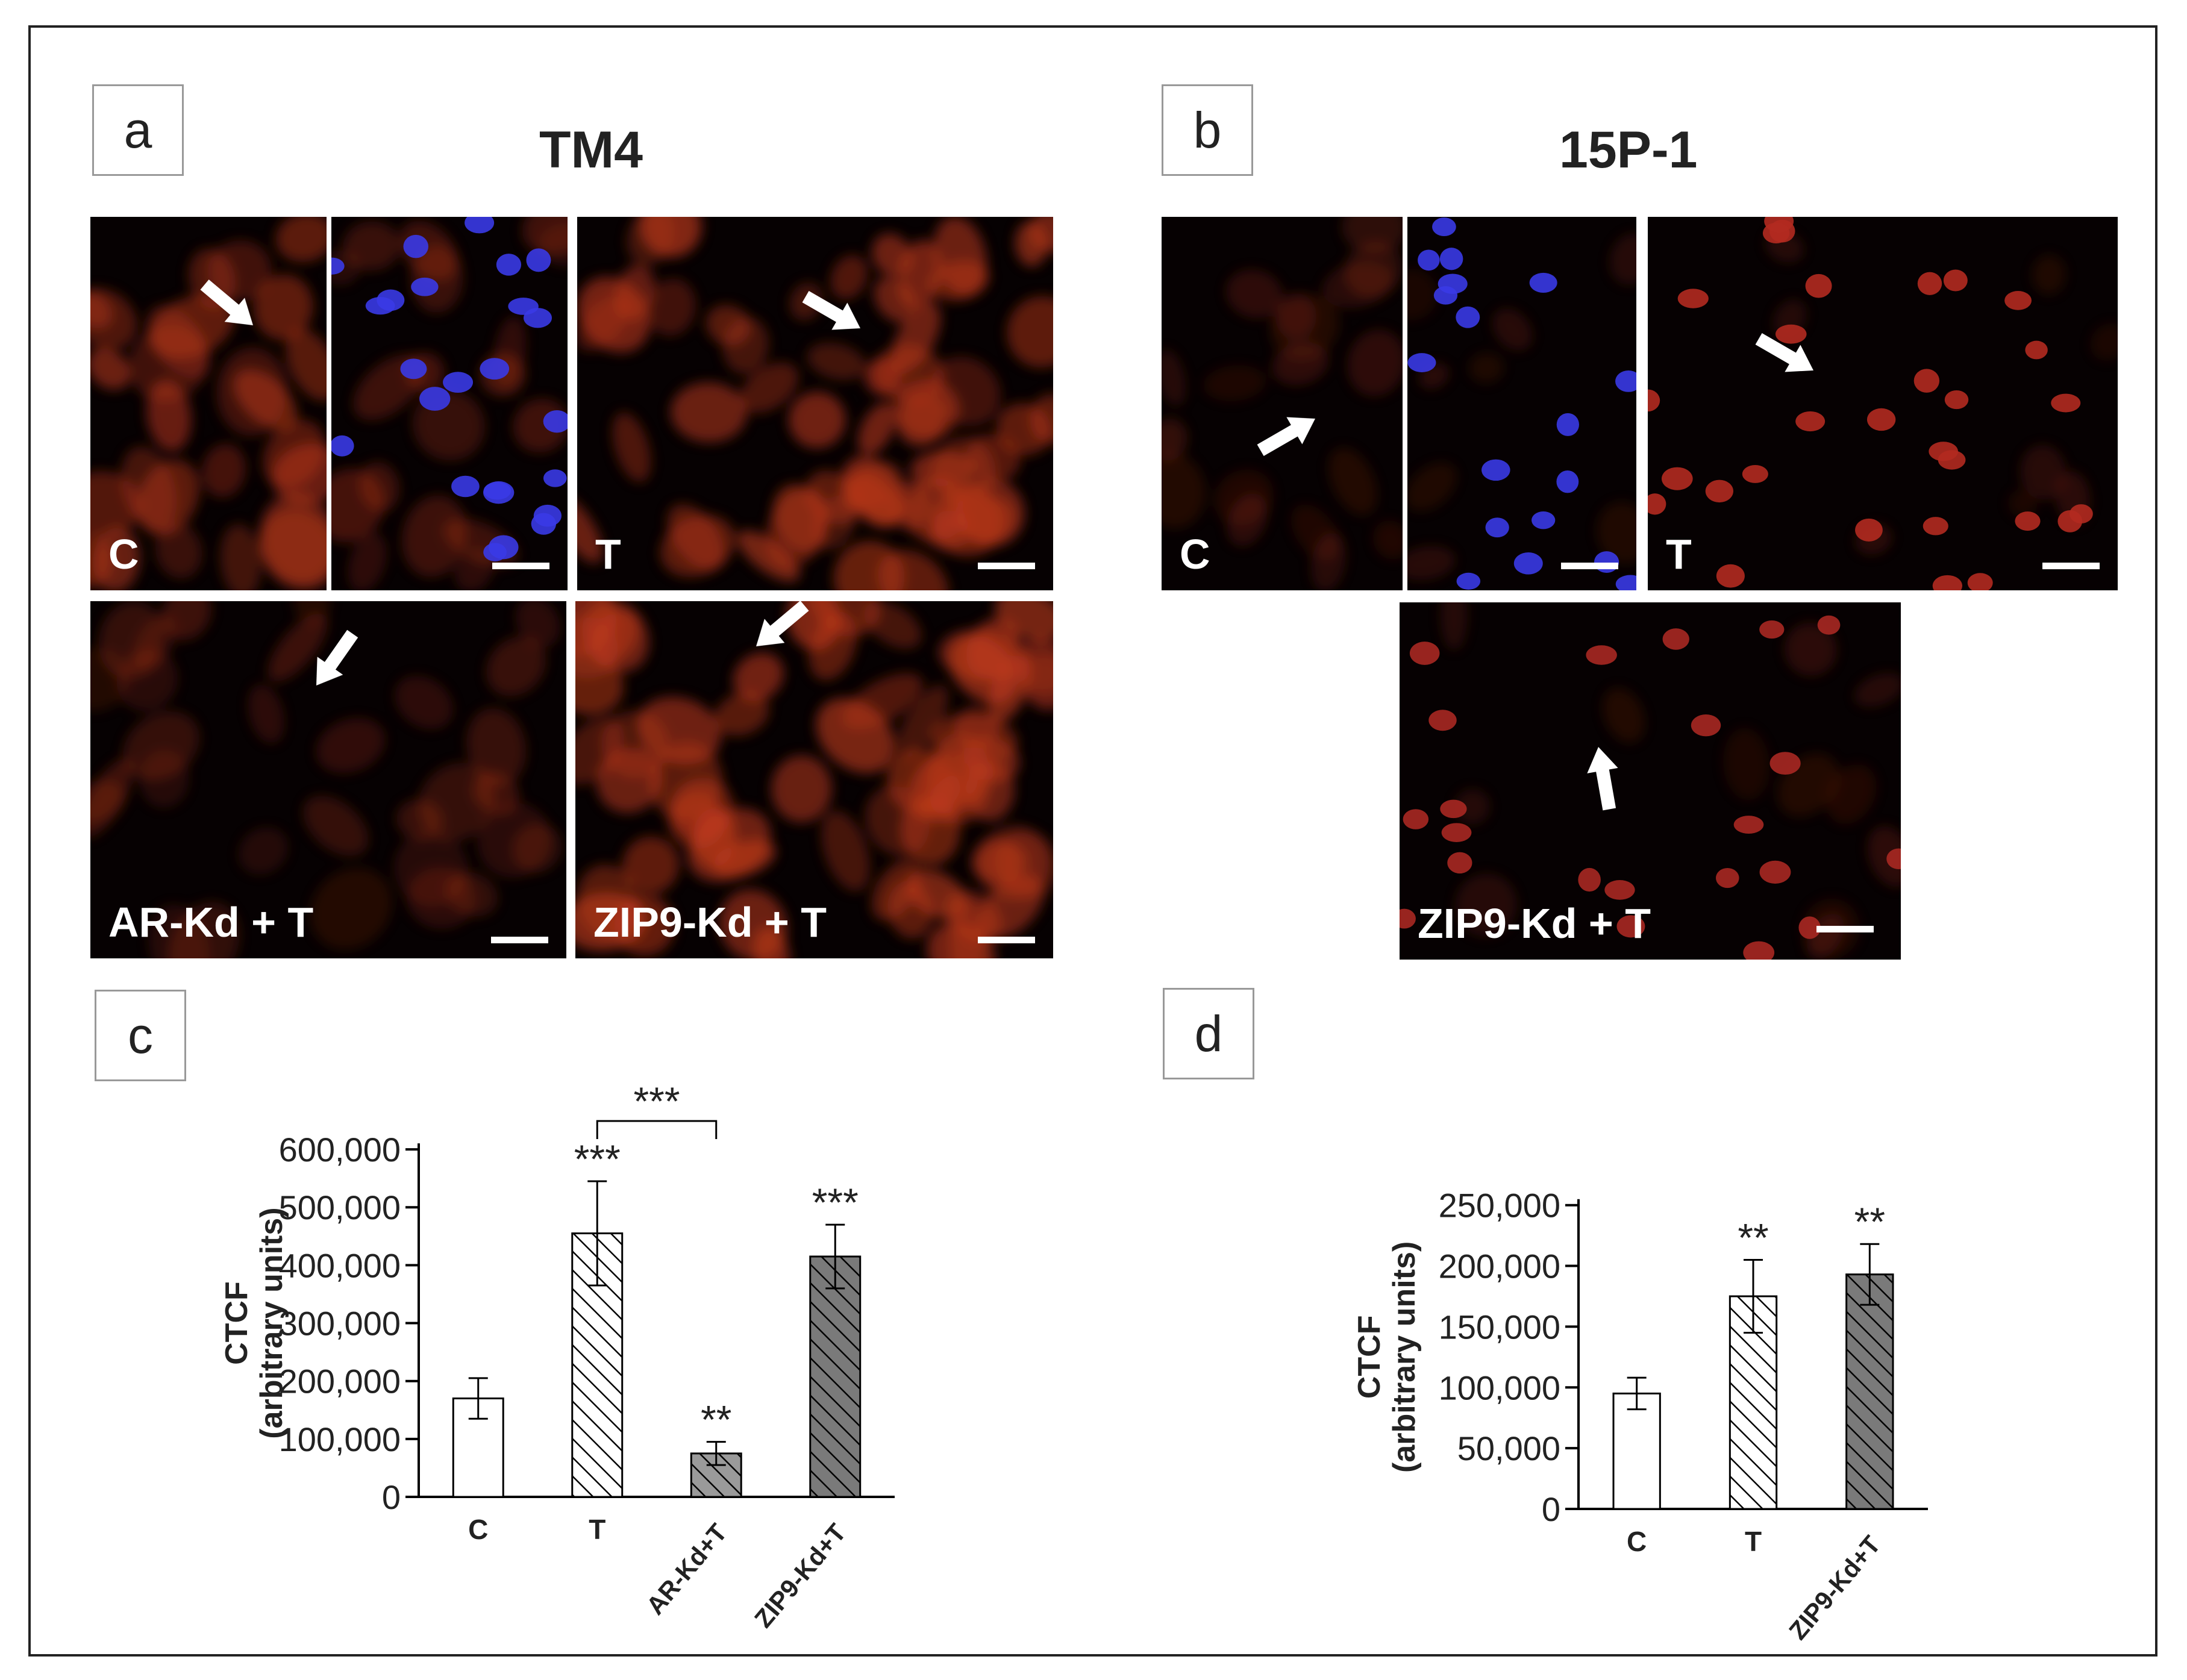  I want to click on micrograph-15p1-control-merged, so click(1521, 403).